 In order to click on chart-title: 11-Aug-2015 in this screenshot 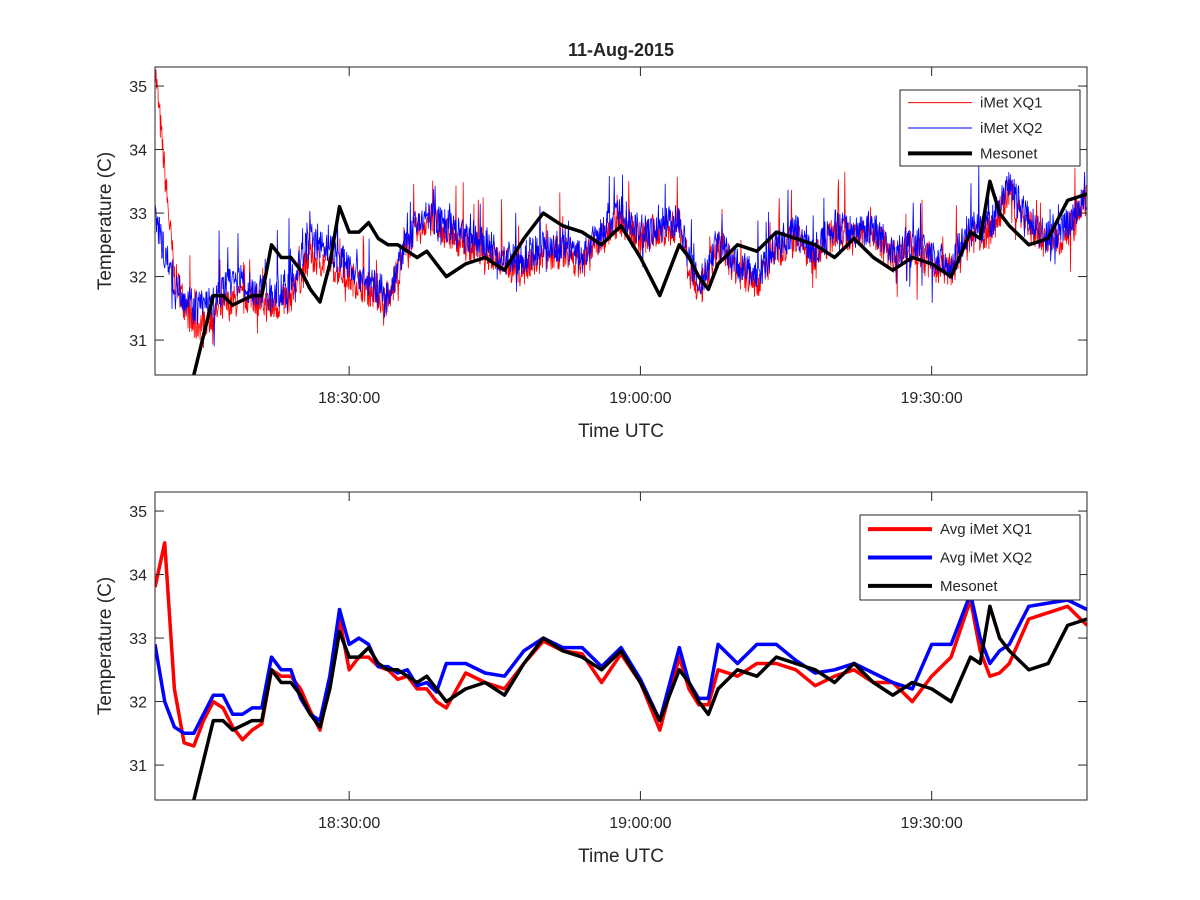, I will do `click(621, 50)`.